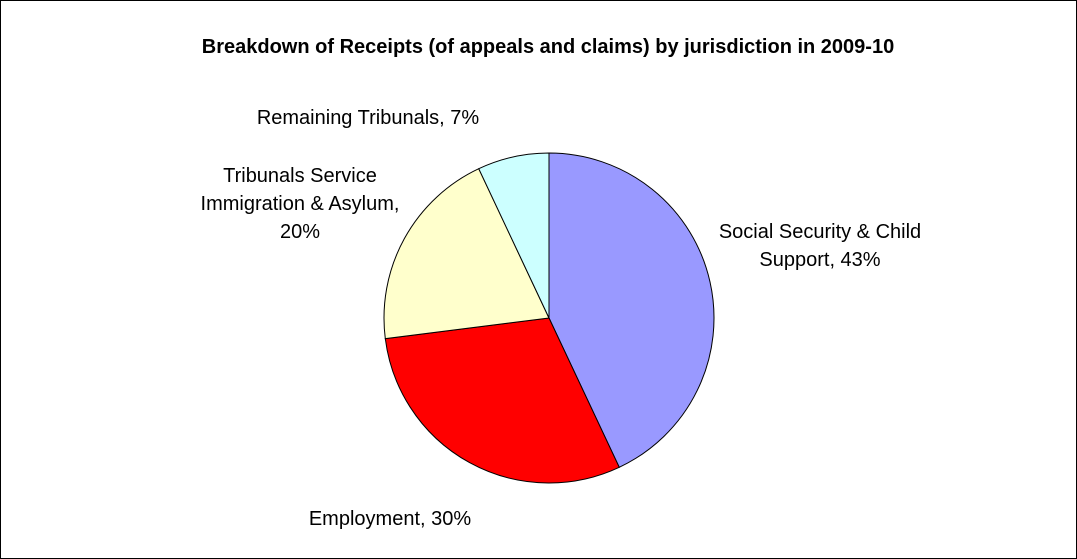  What do you see at coordinates (368, 118) in the screenshot?
I see `data-label: Remaining Tribunals, 7%` at bounding box center [368, 118].